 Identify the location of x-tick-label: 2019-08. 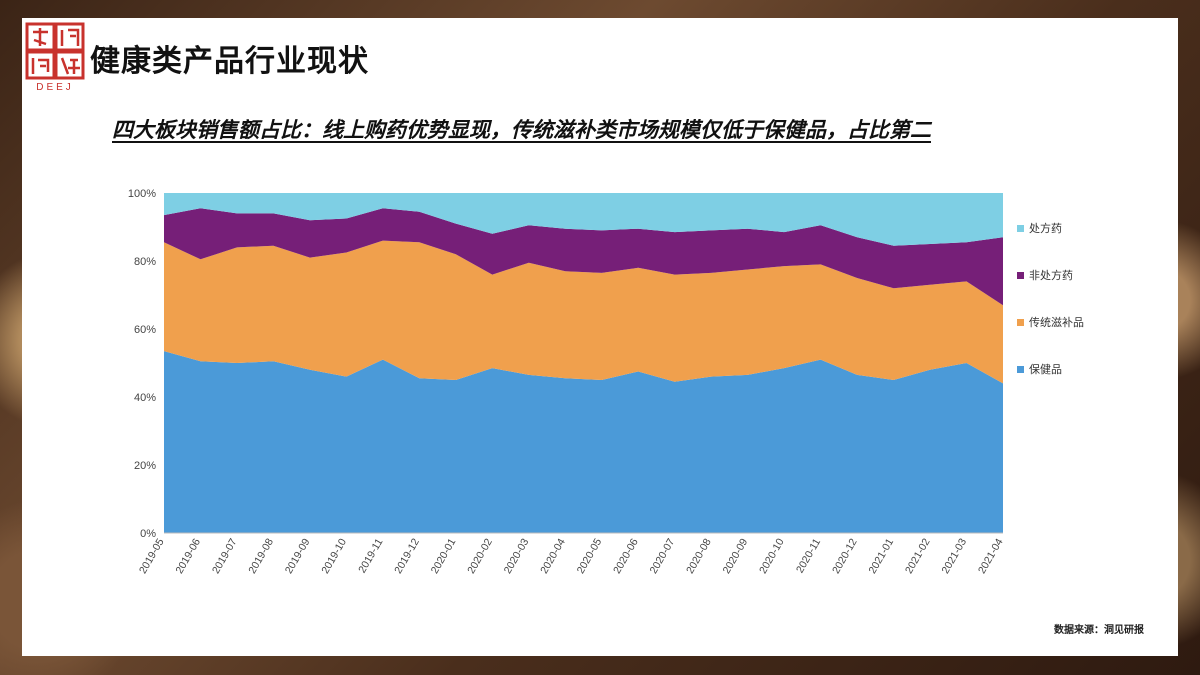
(261, 556).